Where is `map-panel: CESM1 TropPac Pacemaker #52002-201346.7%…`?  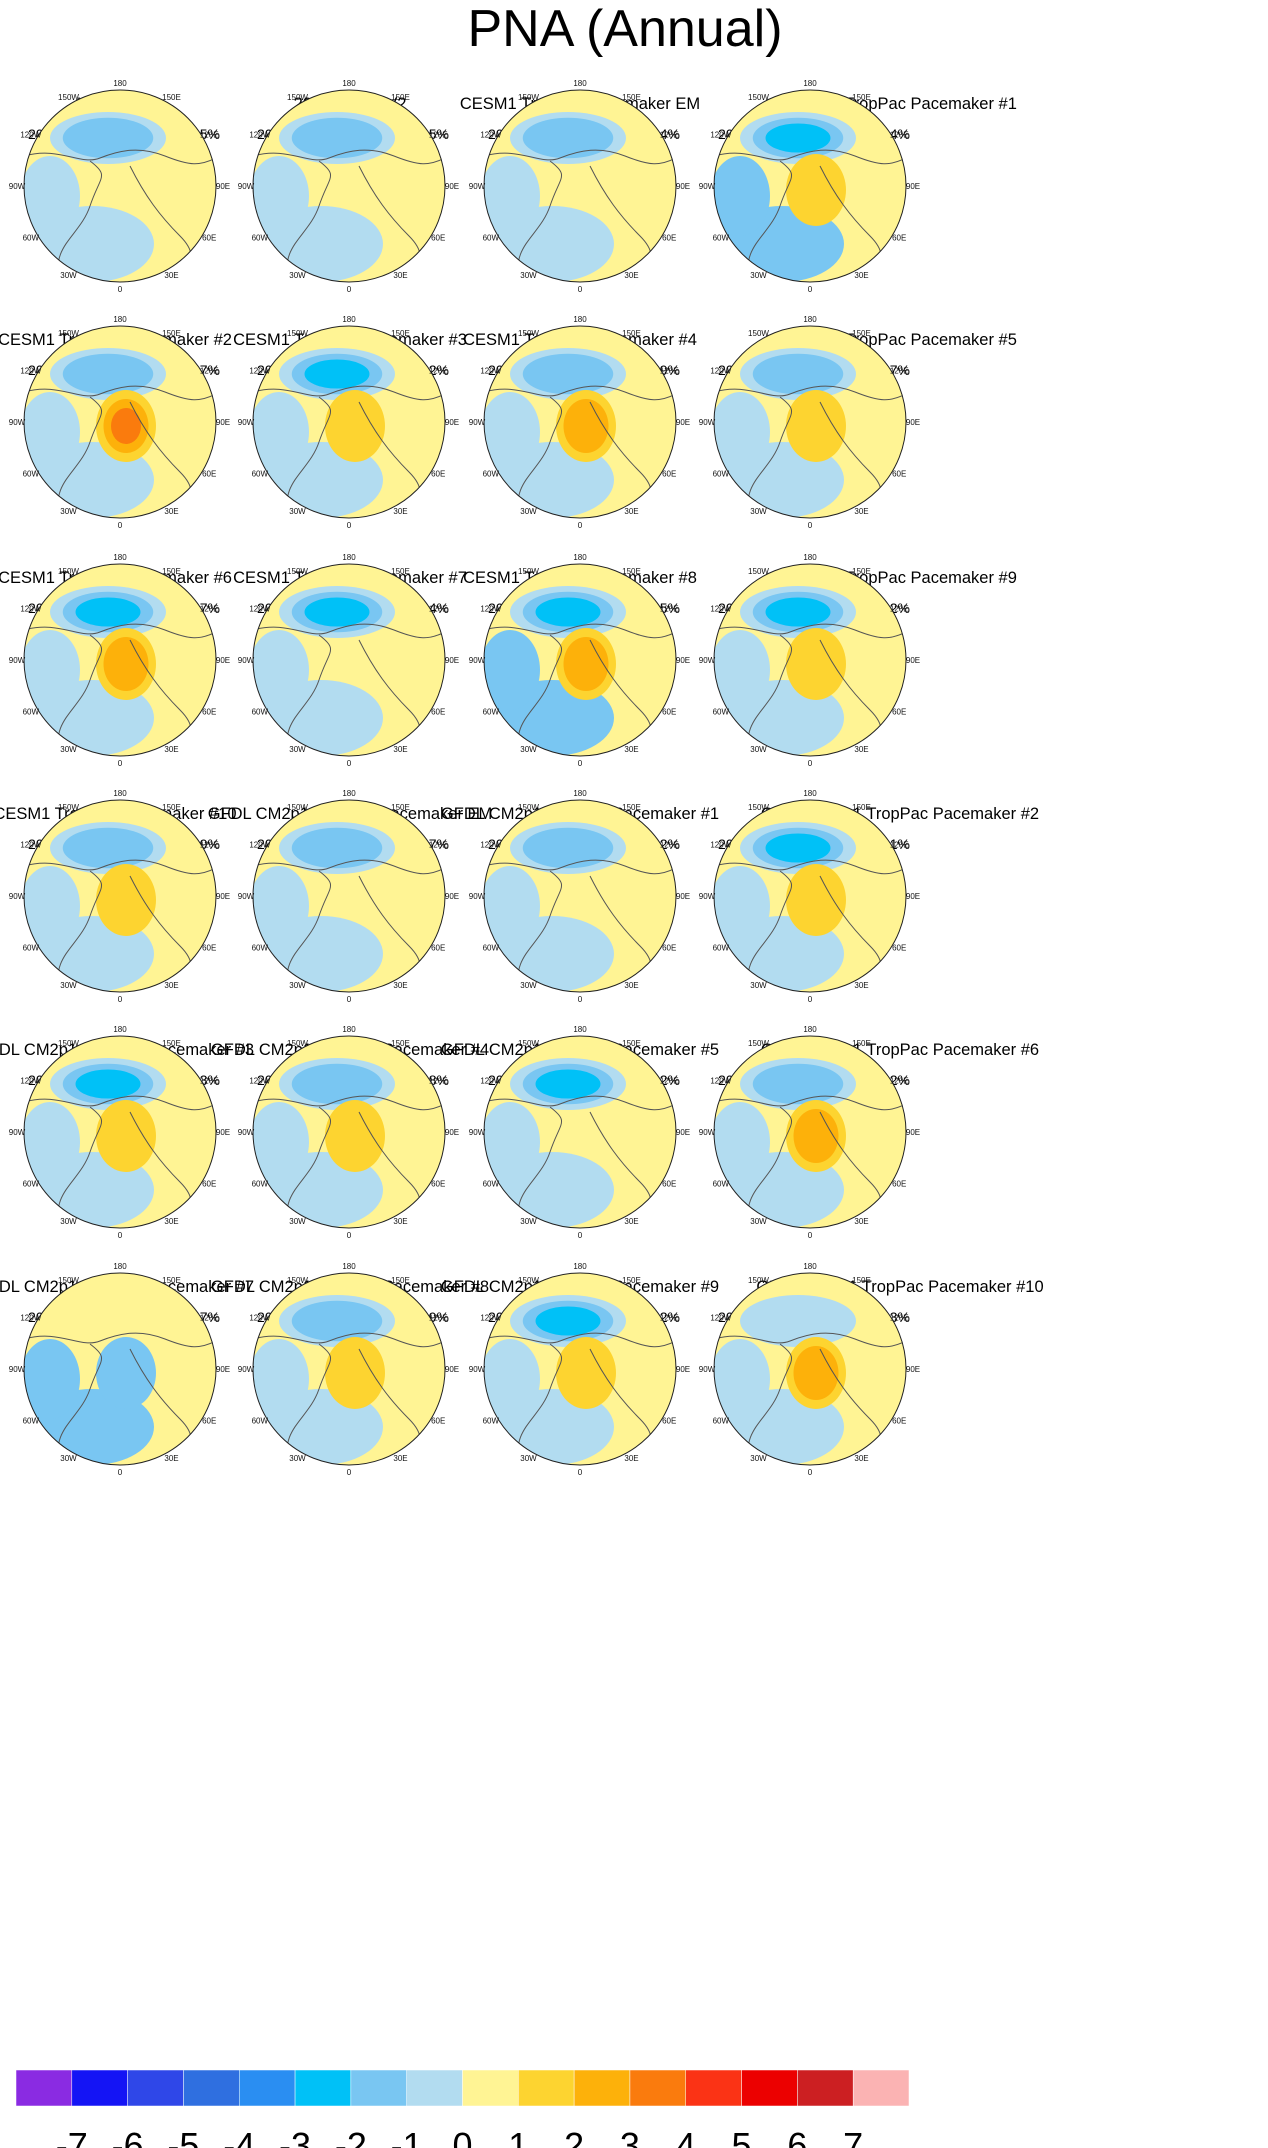
map-panel: CESM1 TropPac Pacemaker #52002-201346.7%… is located at coordinates (858, 422).